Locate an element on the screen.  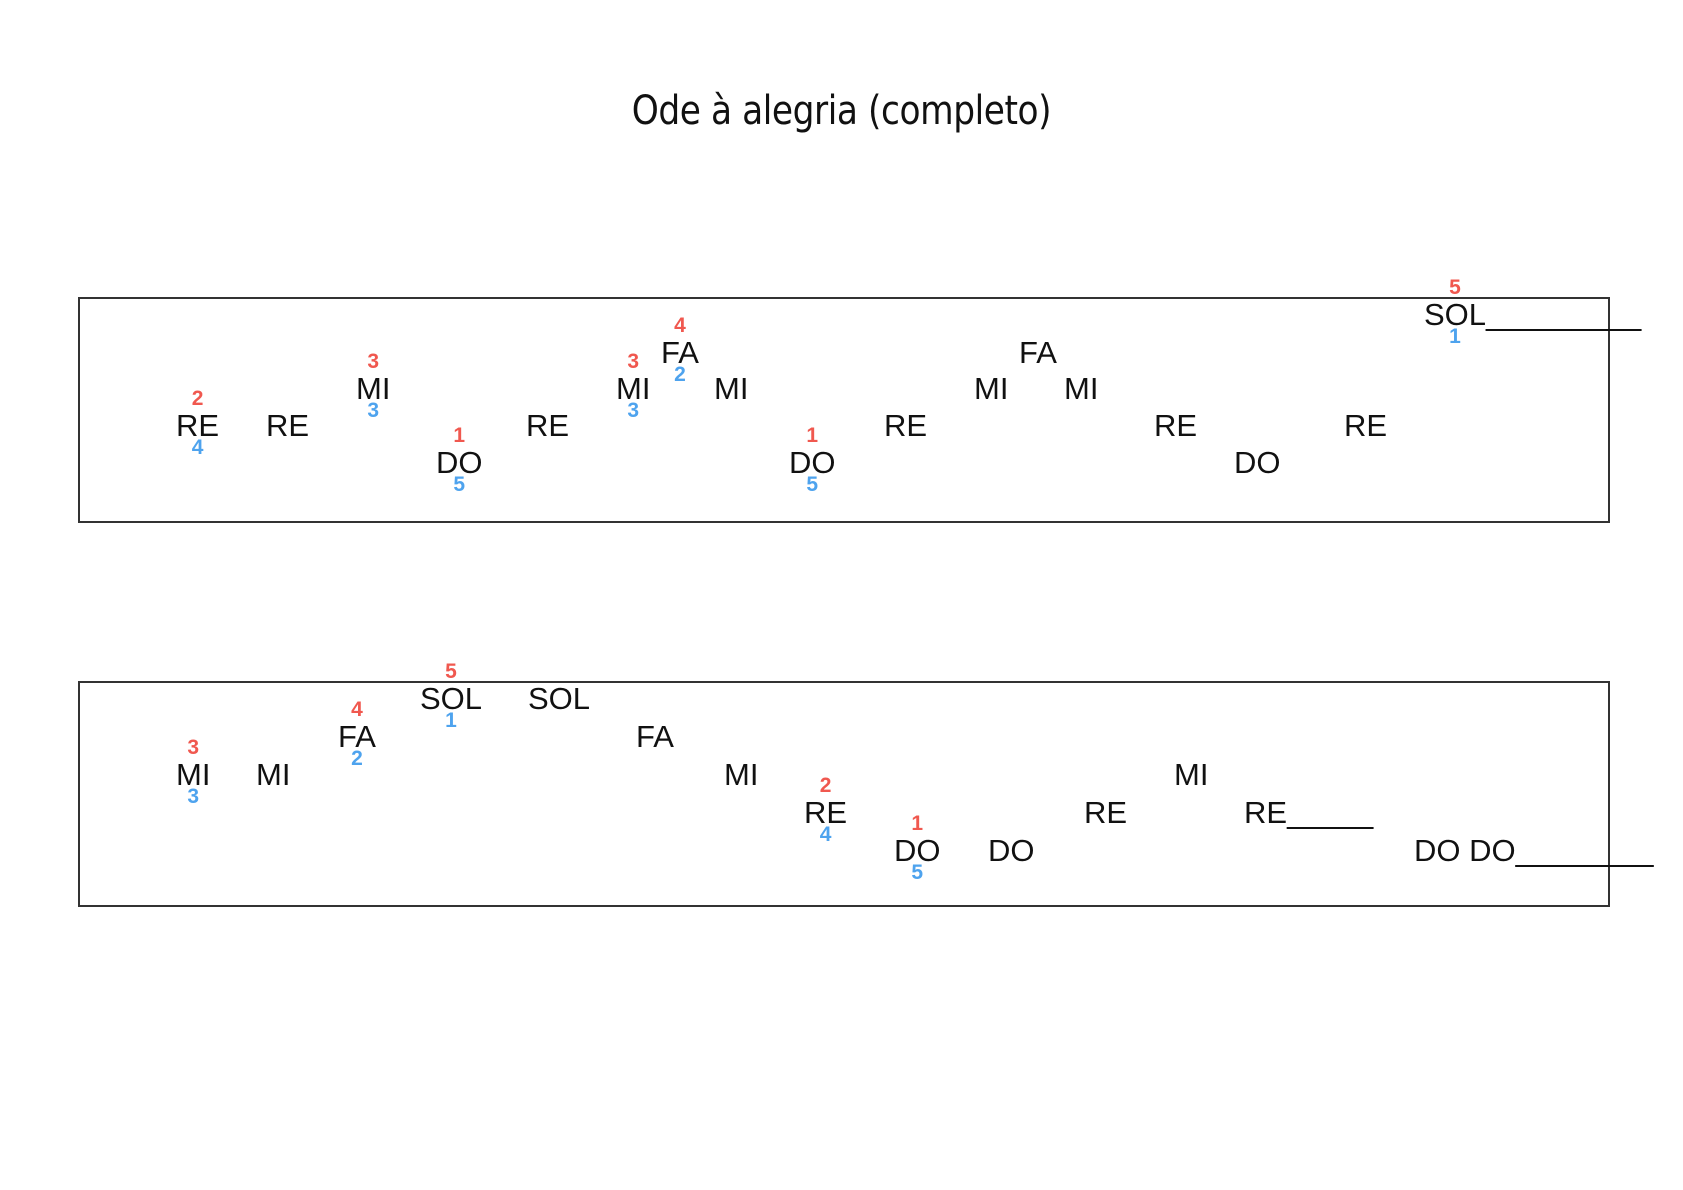
note-re: RE_____ is located at coordinates (1309, 812).